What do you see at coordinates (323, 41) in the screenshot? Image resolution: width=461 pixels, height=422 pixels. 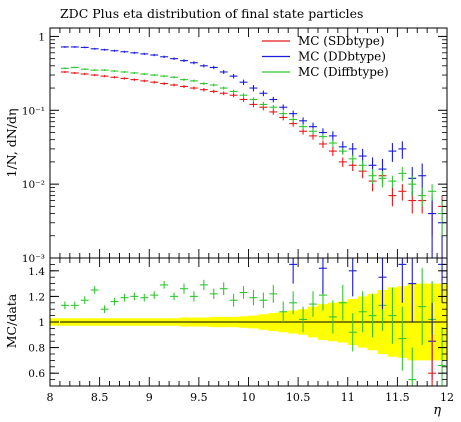 I see `legend-entry: MC (SDbtype)` at bounding box center [323, 41].